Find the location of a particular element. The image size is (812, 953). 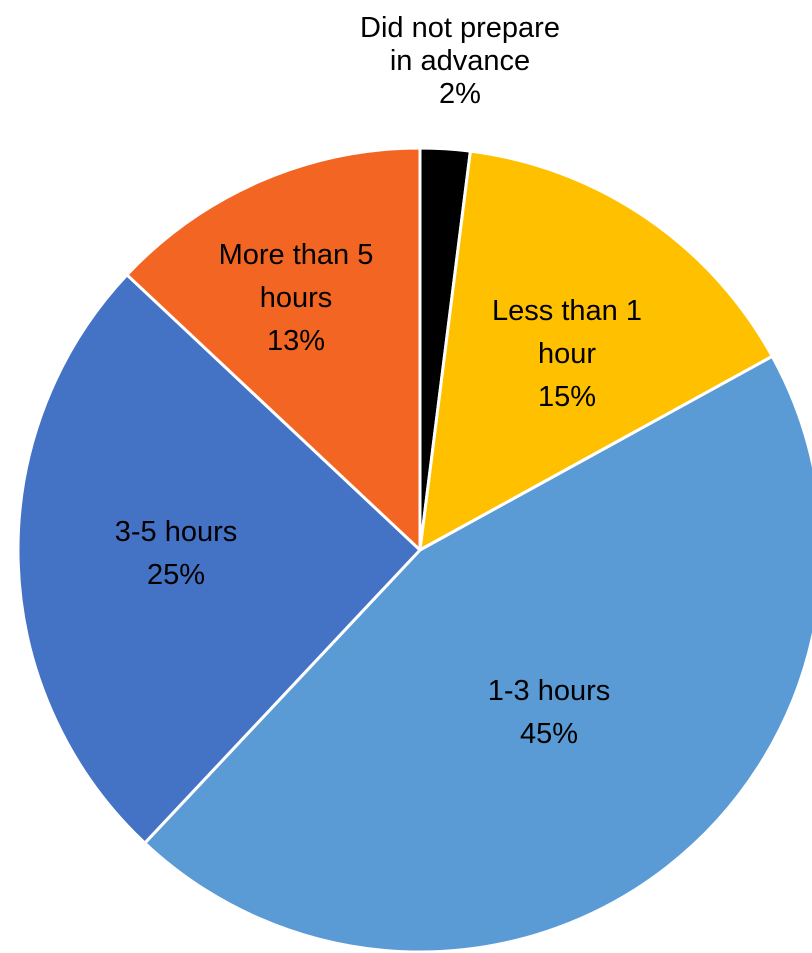

slice-percent-label: 45% is located at coordinates (549, 734).